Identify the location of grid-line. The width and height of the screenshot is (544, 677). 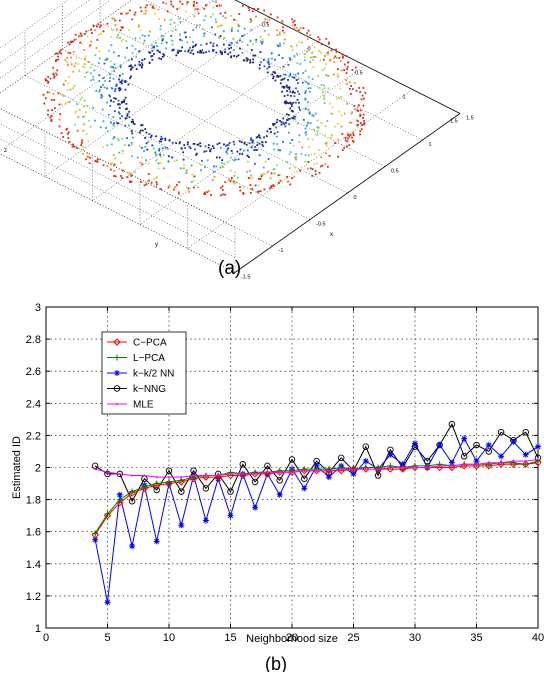
(107, 76).